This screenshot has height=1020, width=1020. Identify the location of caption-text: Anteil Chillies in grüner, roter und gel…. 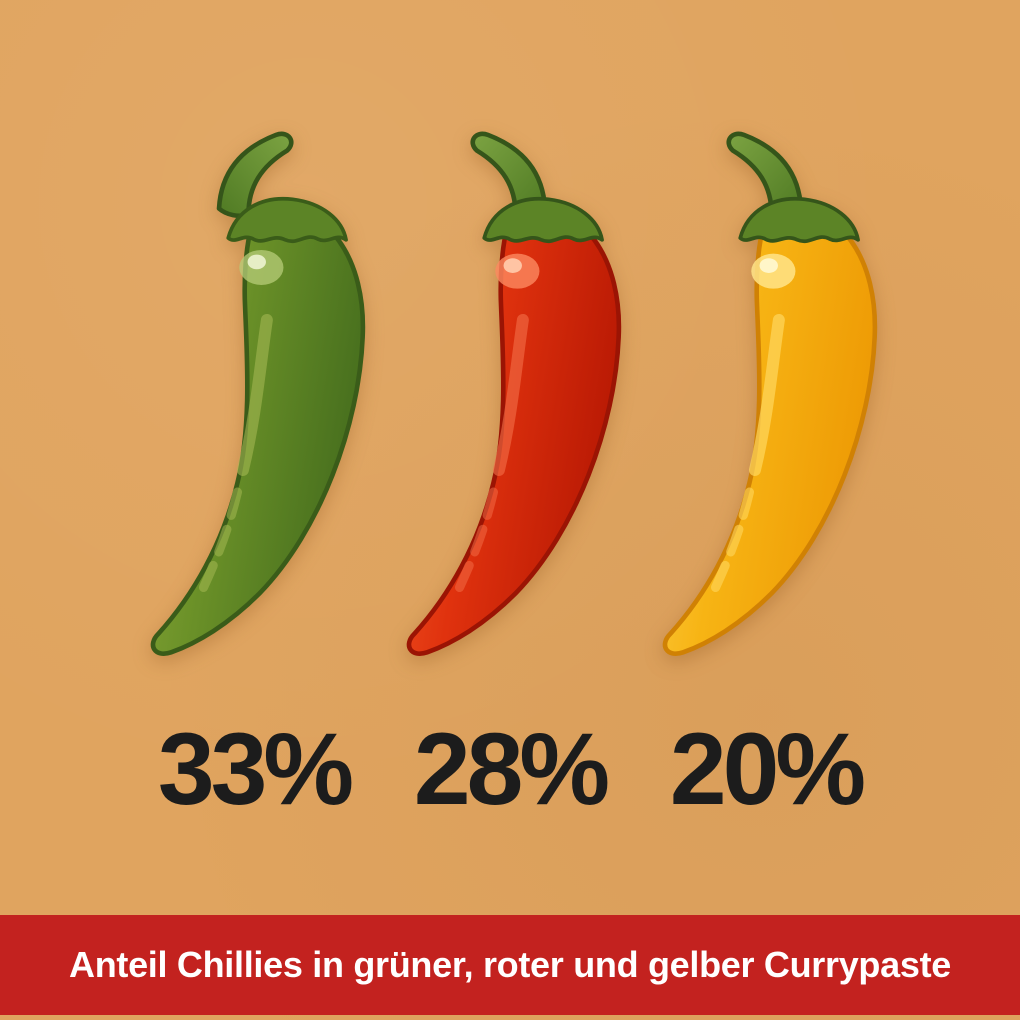
(510, 964).